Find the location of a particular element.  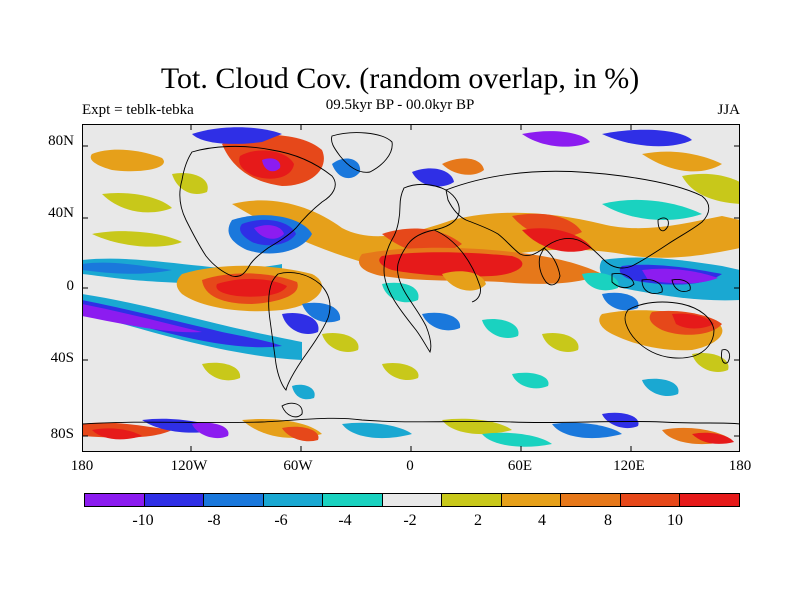

lon-label-120e: 120E is located at coordinates (629, 466).